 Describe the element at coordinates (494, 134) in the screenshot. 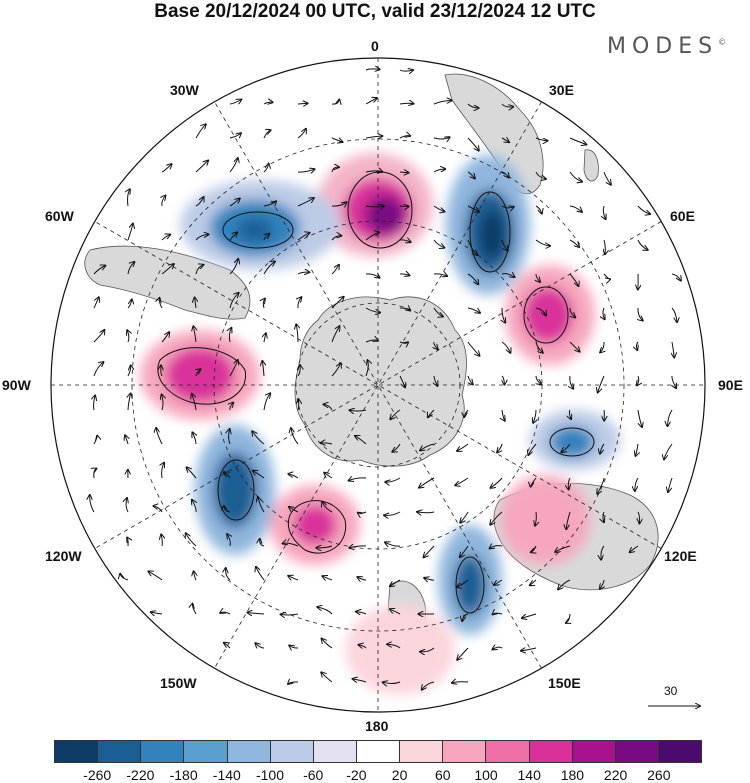

I see `africa` at that location.